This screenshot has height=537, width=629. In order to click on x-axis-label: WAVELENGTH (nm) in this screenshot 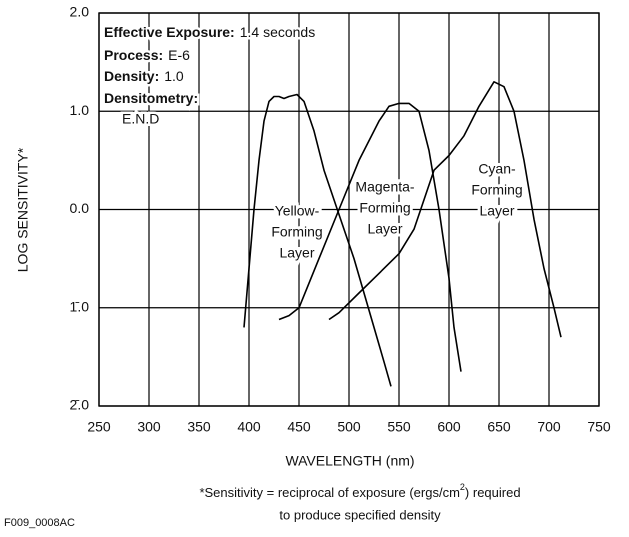, I will do `click(349, 461)`.